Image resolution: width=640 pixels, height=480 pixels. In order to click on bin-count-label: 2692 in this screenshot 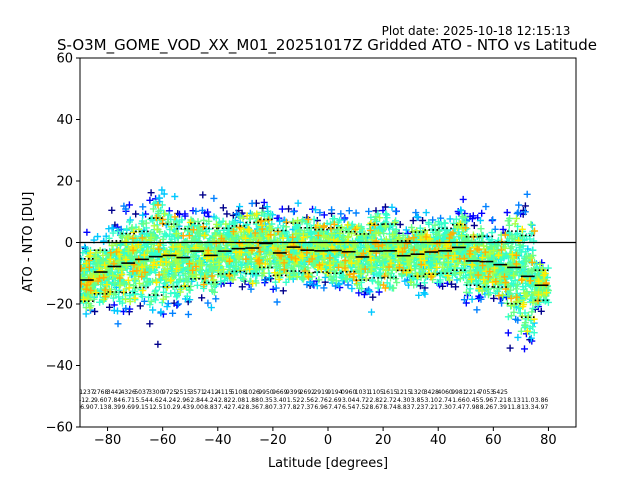, I will do `click(307, 392)`.